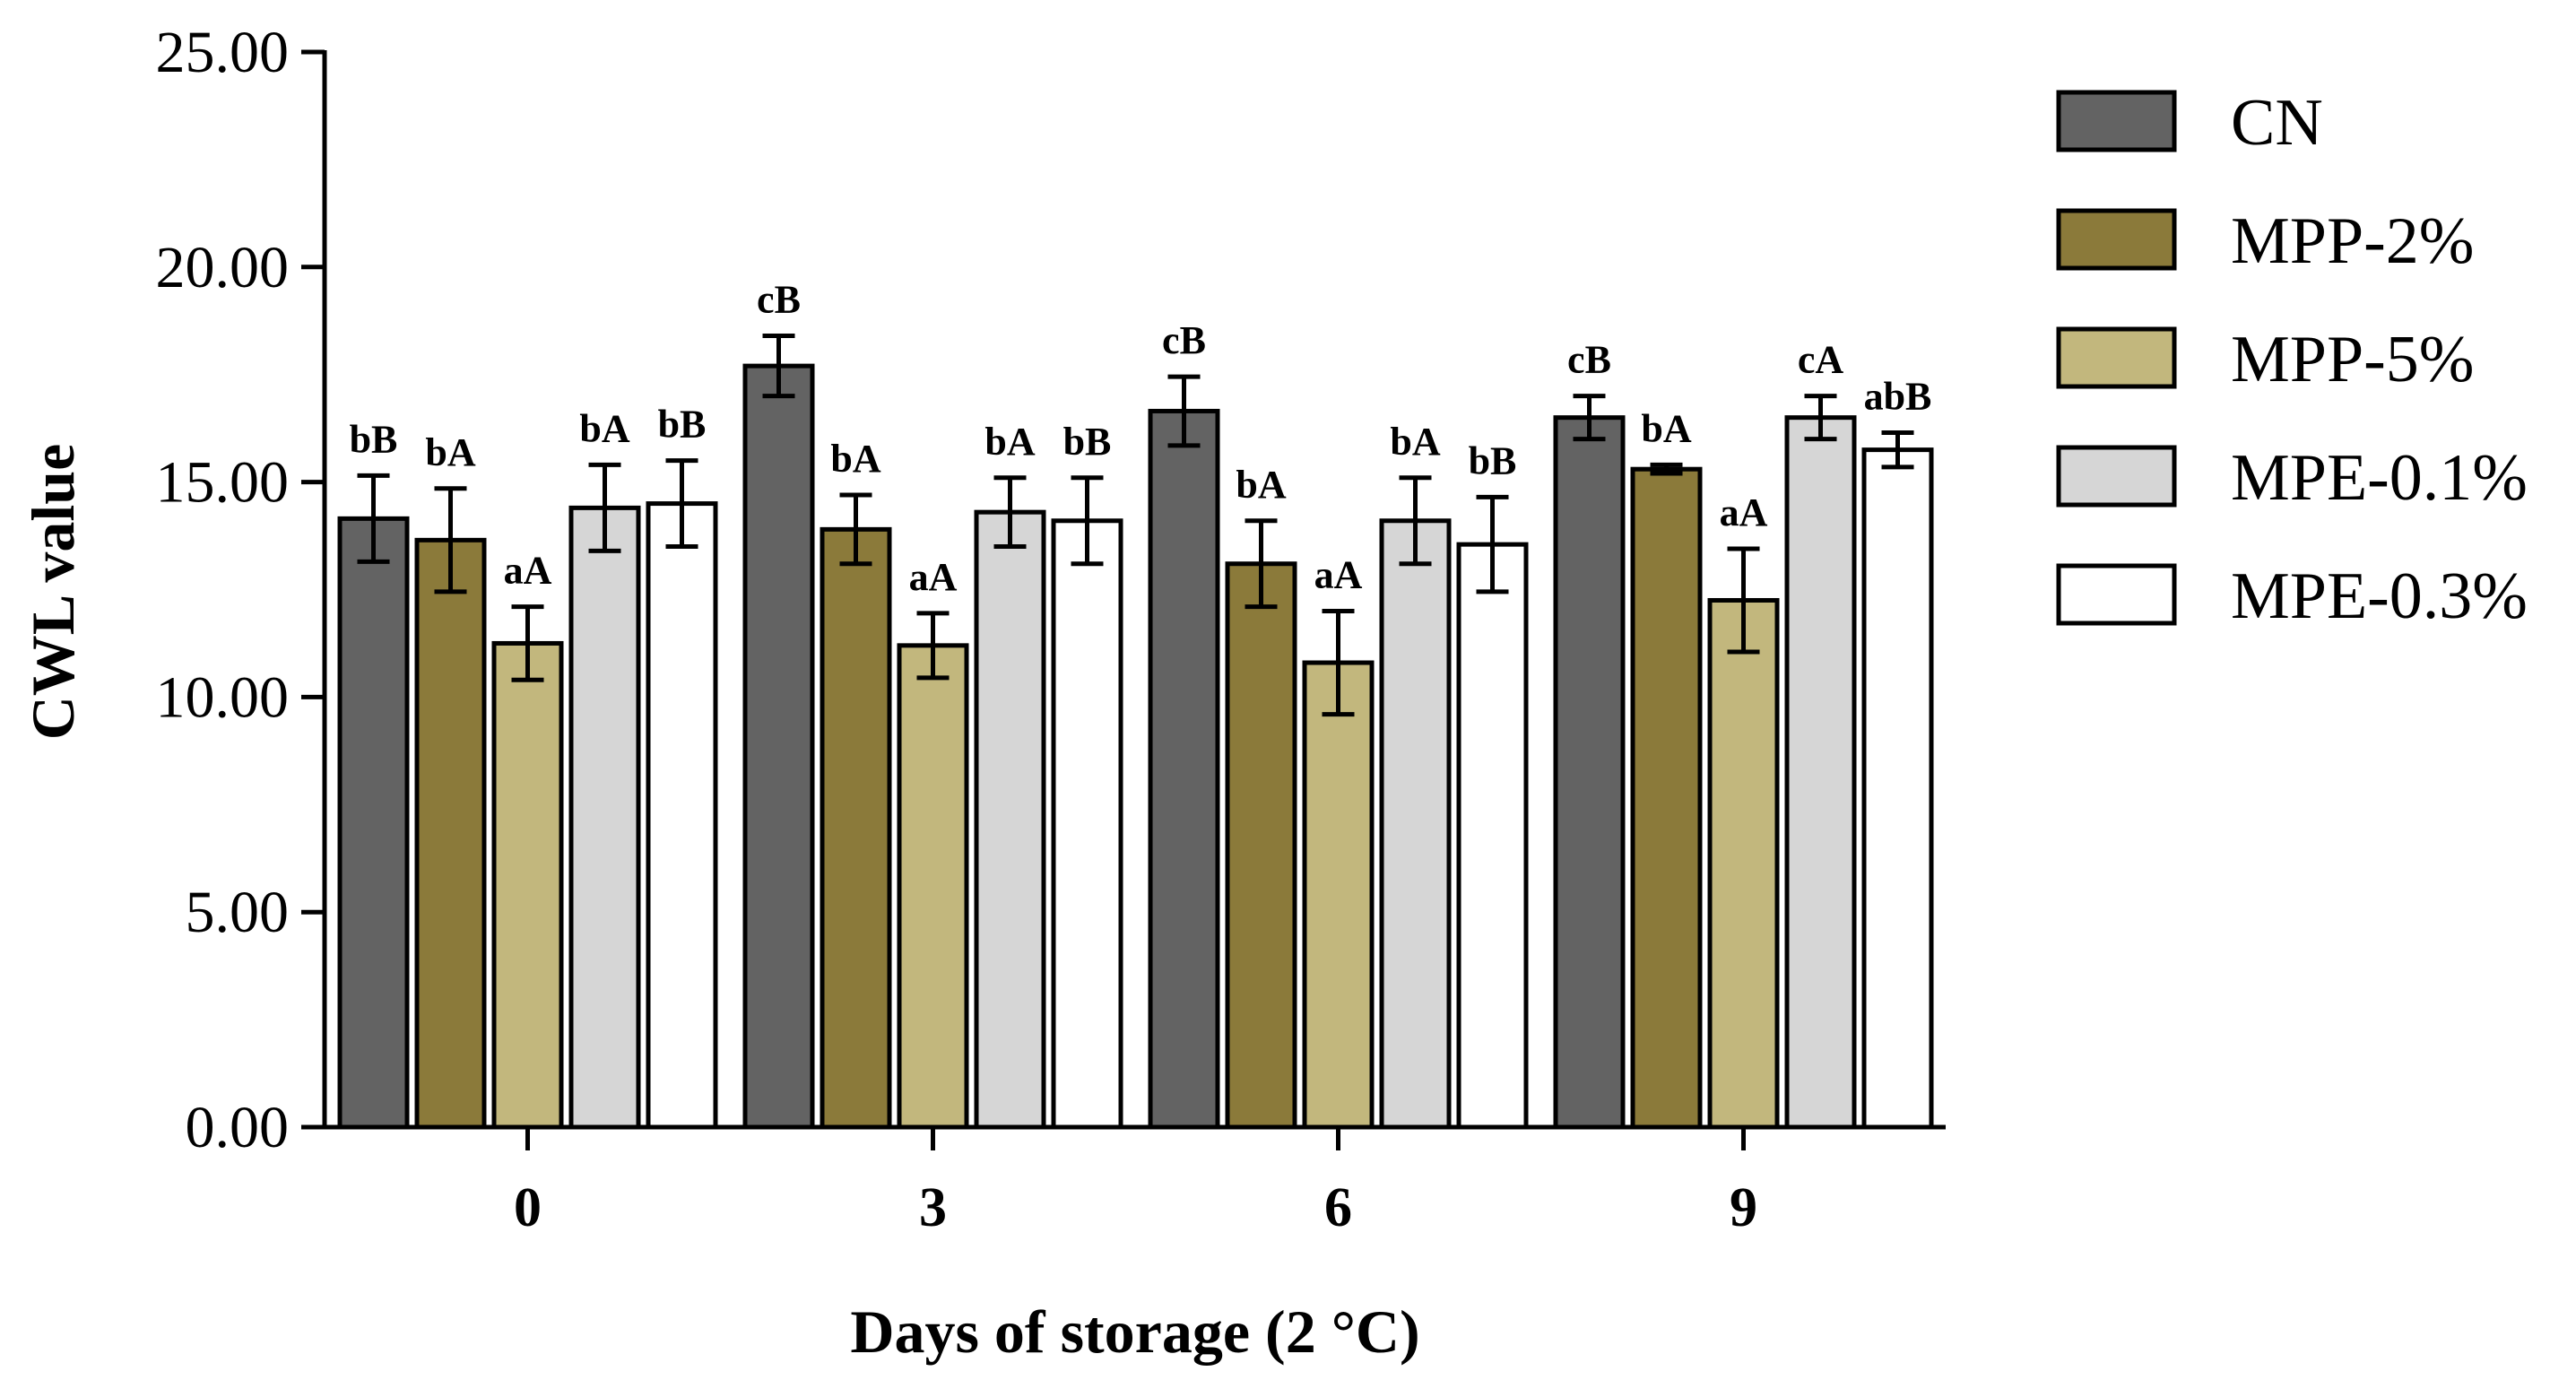 The width and height of the screenshot is (2576, 1380). What do you see at coordinates (528, 1207) in the screenshot?
I see `x-tick-label: 0` at bounding box center [528, 1207].